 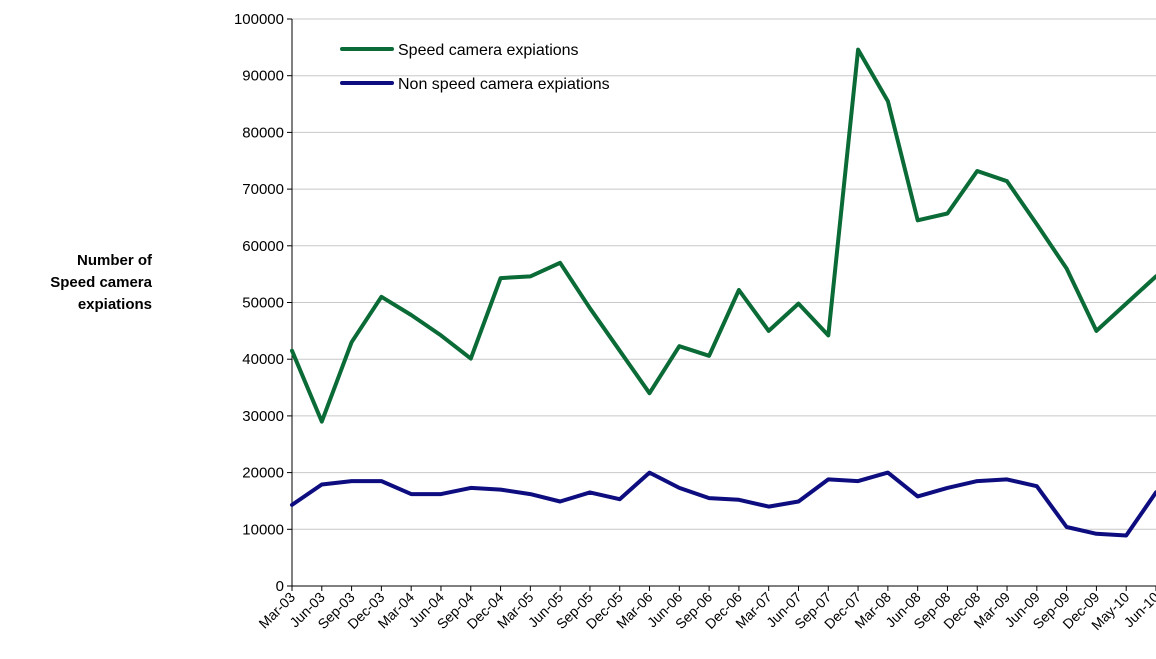 I want to click on y-tick-label-3: 30000, so click(x=263, y=416).